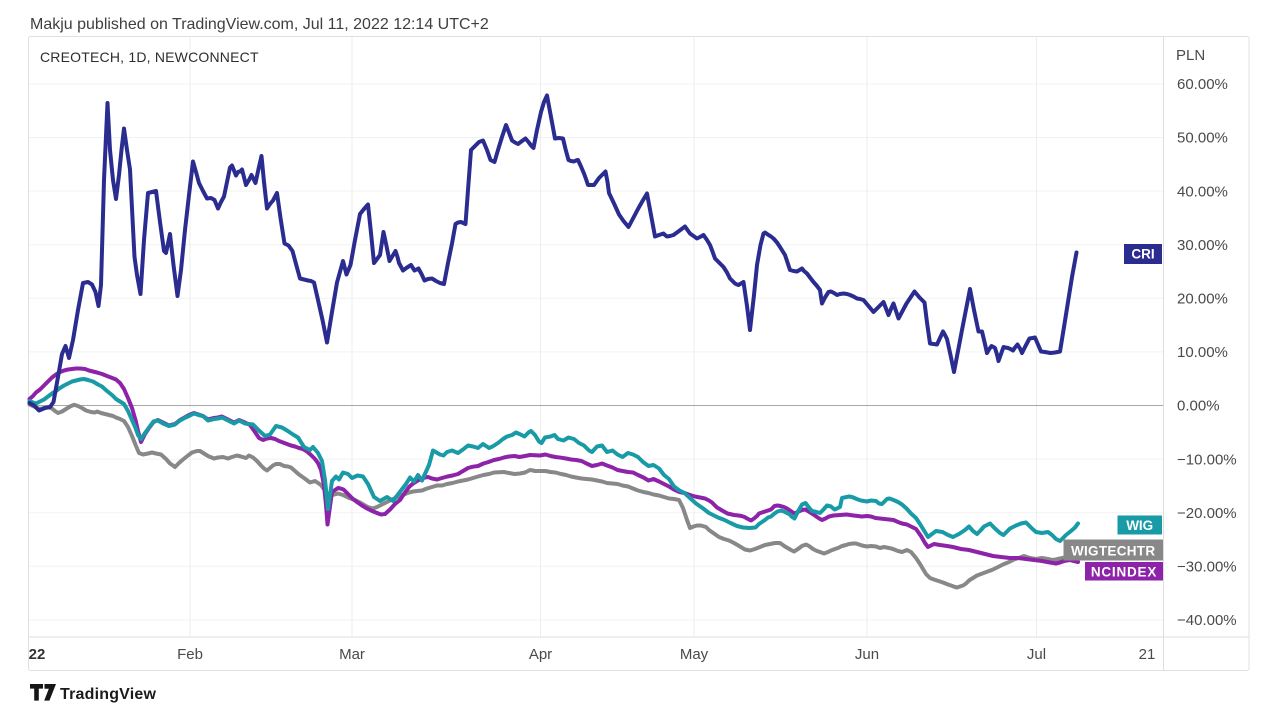 The height and width of the screenshot is (720, 1280). What do you see at coordinates (1190, 55) in the screenshot?
I see `svg-text: PLN` at bounding box center [1190, 55].